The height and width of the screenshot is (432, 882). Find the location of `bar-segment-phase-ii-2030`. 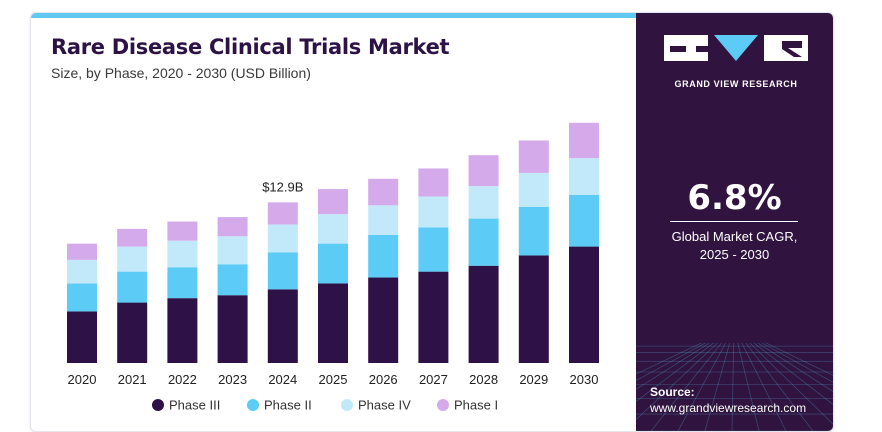

bar-segment-phase-ii-2030 is located at coordinates (584, 221).